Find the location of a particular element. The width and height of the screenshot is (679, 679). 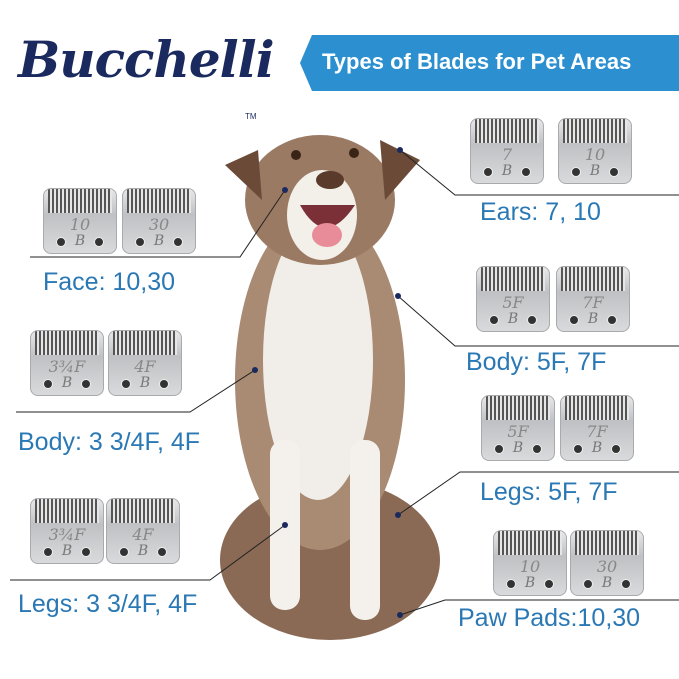

area-label: Legs: 5F, 7F is located at coordinates (549, 492).